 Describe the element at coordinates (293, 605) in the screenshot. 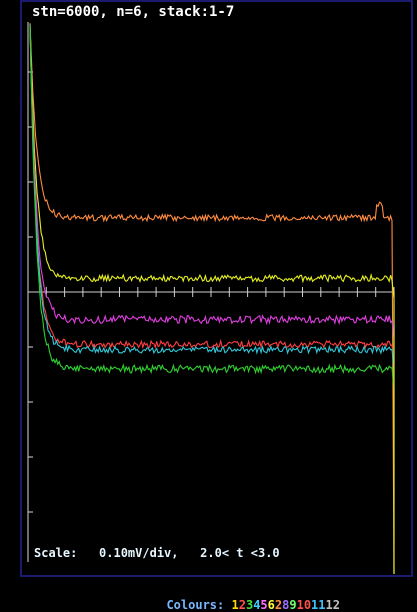

I see `colour-digit-9: 9` at that location.